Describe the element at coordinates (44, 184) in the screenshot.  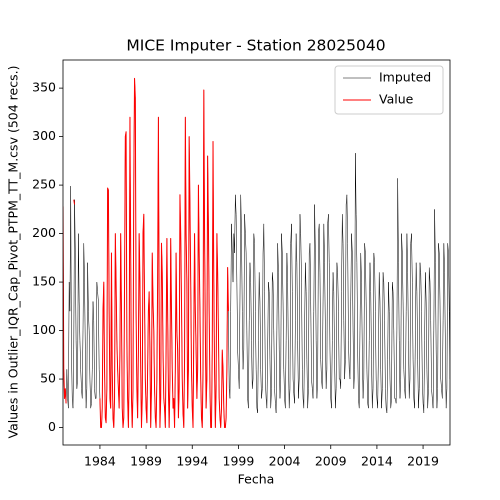
I see `y-tick-label: 250` at that location.